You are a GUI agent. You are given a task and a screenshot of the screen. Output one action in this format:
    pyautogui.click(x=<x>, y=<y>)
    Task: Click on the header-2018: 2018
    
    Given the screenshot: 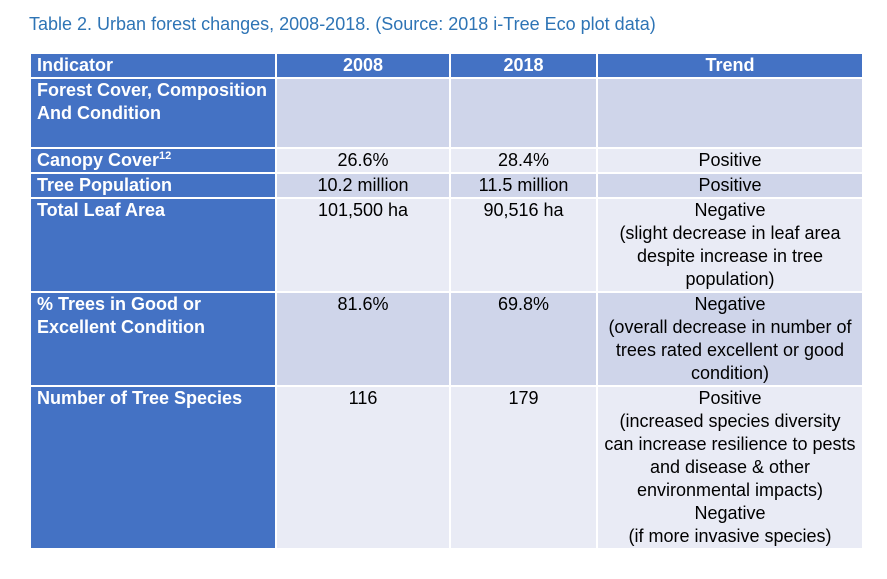 What is the action you would take?
    pyautogui.click(x=523, y=65)
    